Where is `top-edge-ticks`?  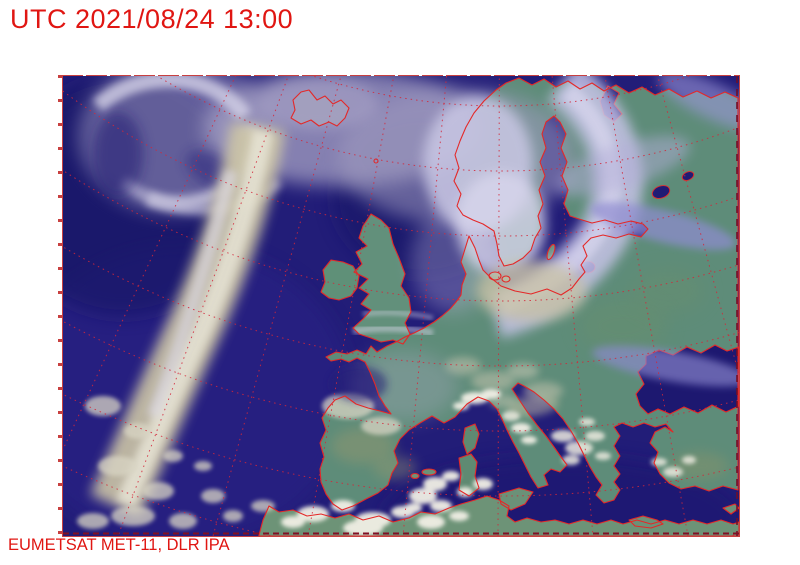 top-edge-ticks is located at coordinates (400, 75).